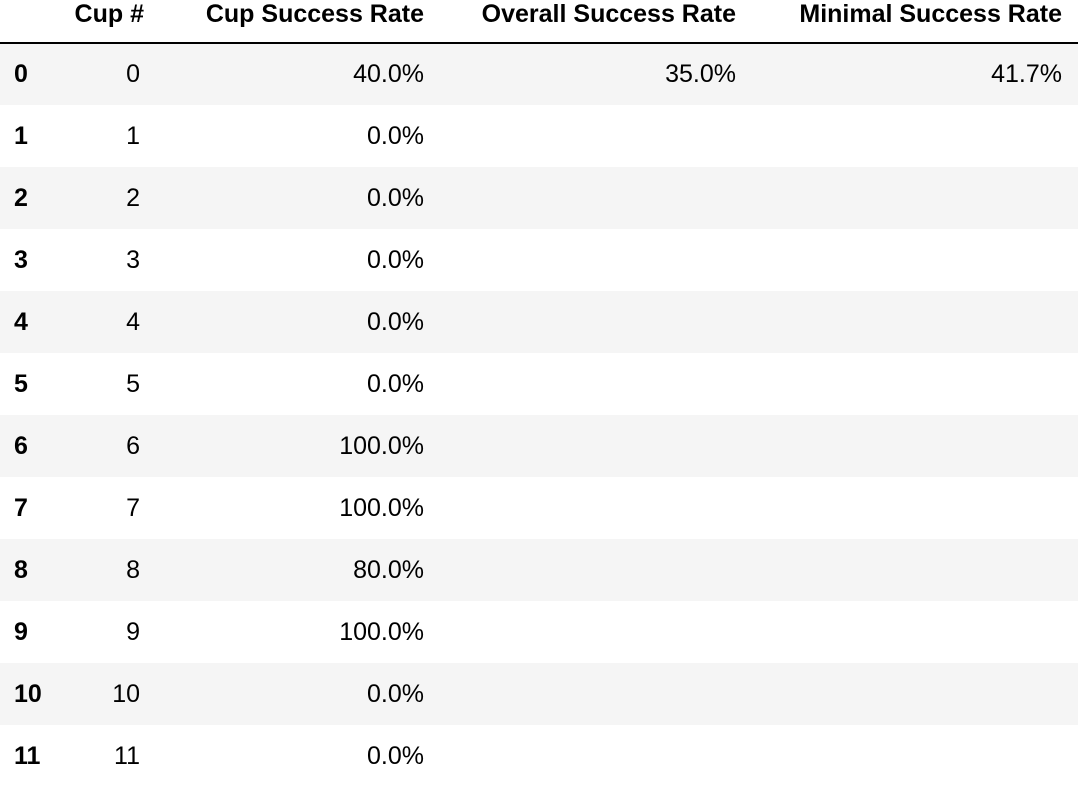 The width and height of the screenshot is (1078, 787). What do you see at coordinates (126, 693) in the screenshot?
I see `cell-cup-number: 10` at bounding box center [126, 693].